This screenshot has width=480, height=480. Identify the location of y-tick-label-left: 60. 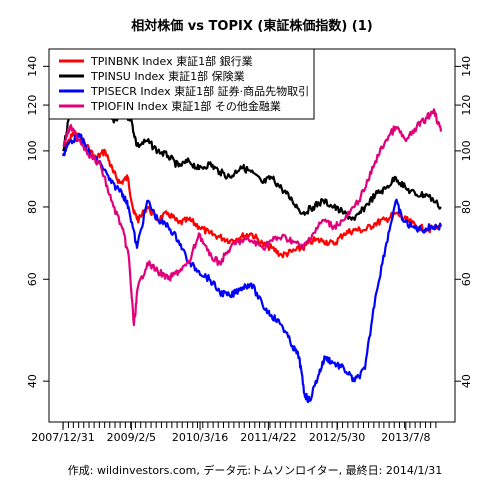
(32, 279).